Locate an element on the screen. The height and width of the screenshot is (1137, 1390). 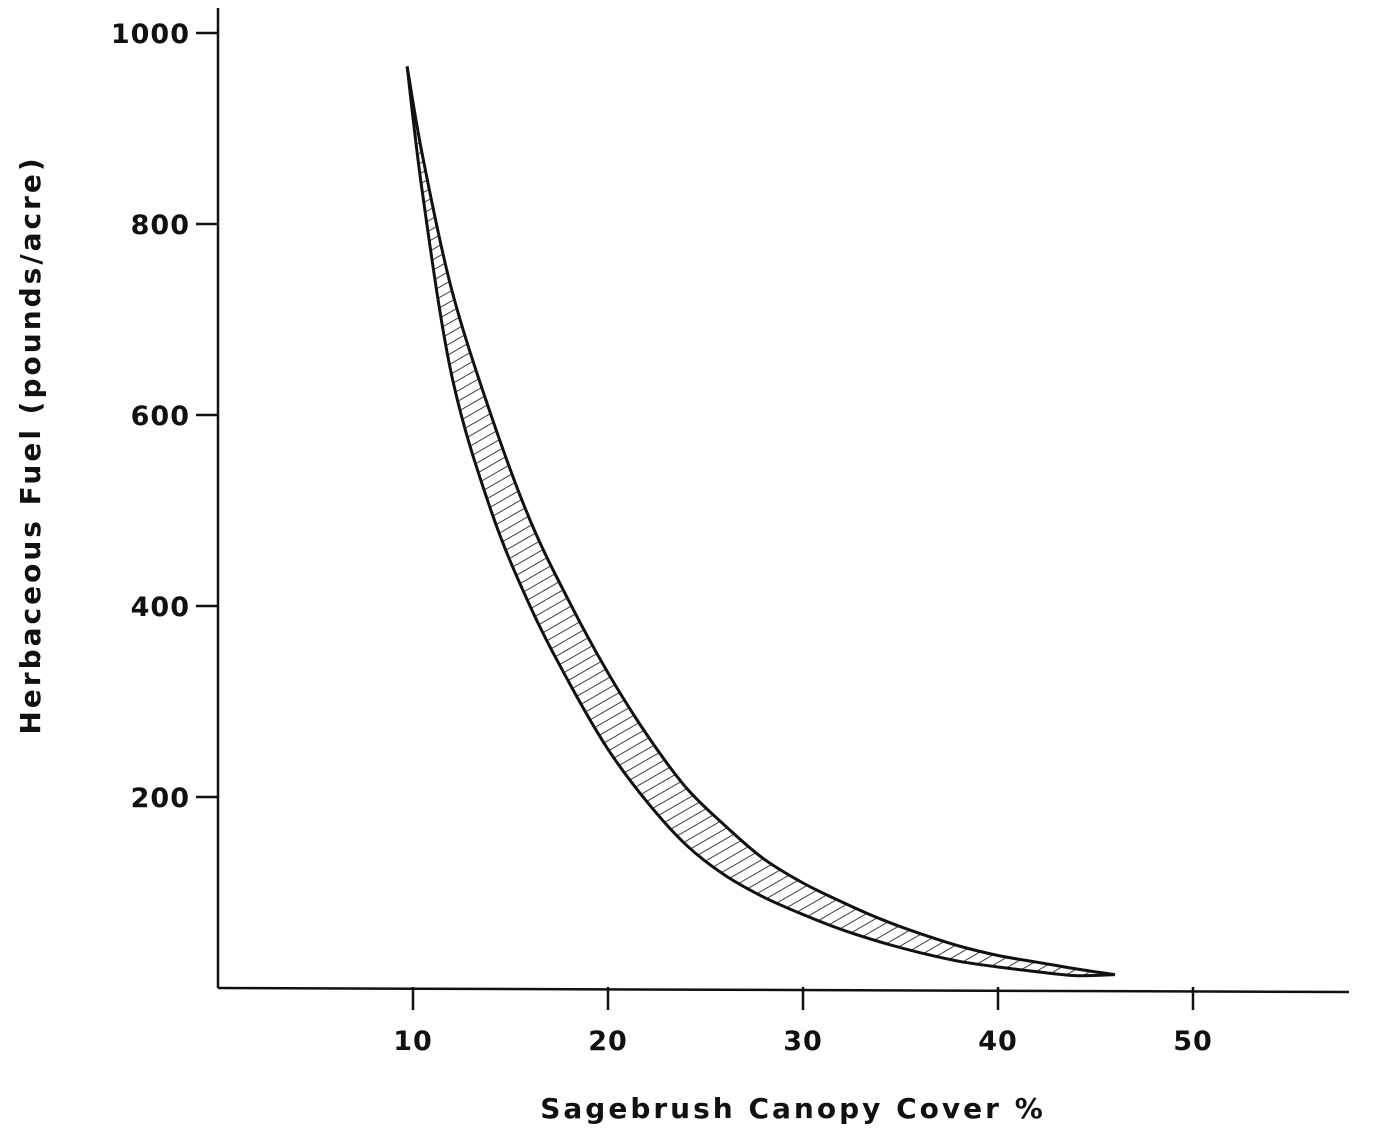
x-axis-line is located at coordinates (783, 990).